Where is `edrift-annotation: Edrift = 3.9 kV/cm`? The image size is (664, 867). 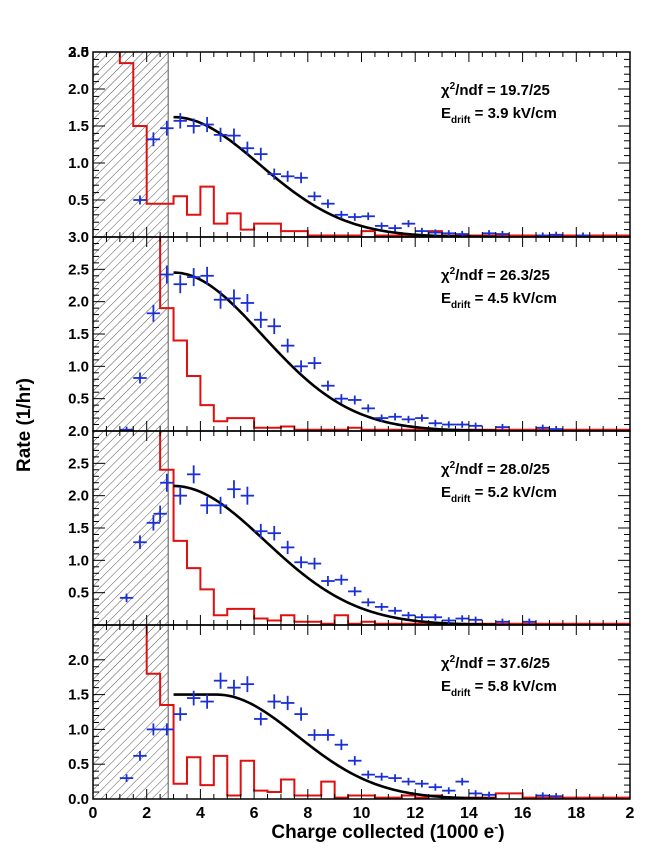
edrift-annotation: Edrift = 3.9 kV/cm is located at coordinates (499, 115).